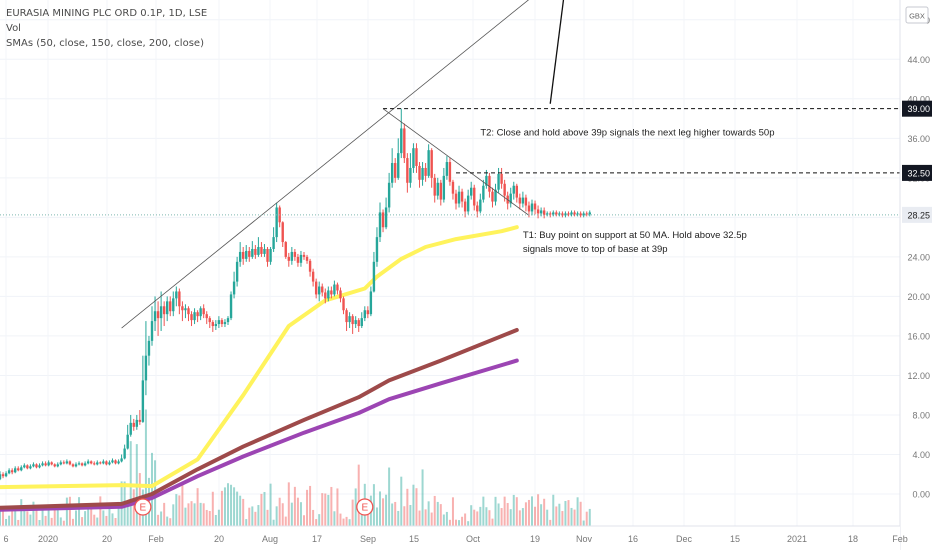 The width and height of the screenshot is (932, 550). I want to click on trendline, so click(456, 162).